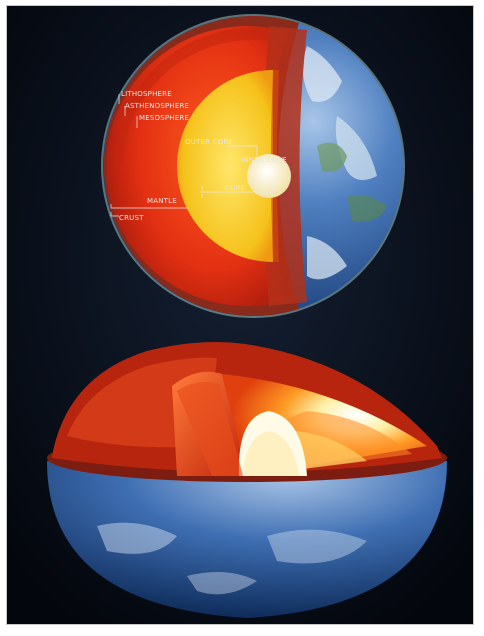 Image resolution: width=484 pixels, height=636 pixels. What do you see at coordinates (225, 166) in the screenshot?
I see `outer-core-layer` at bounding box center [225, 166].